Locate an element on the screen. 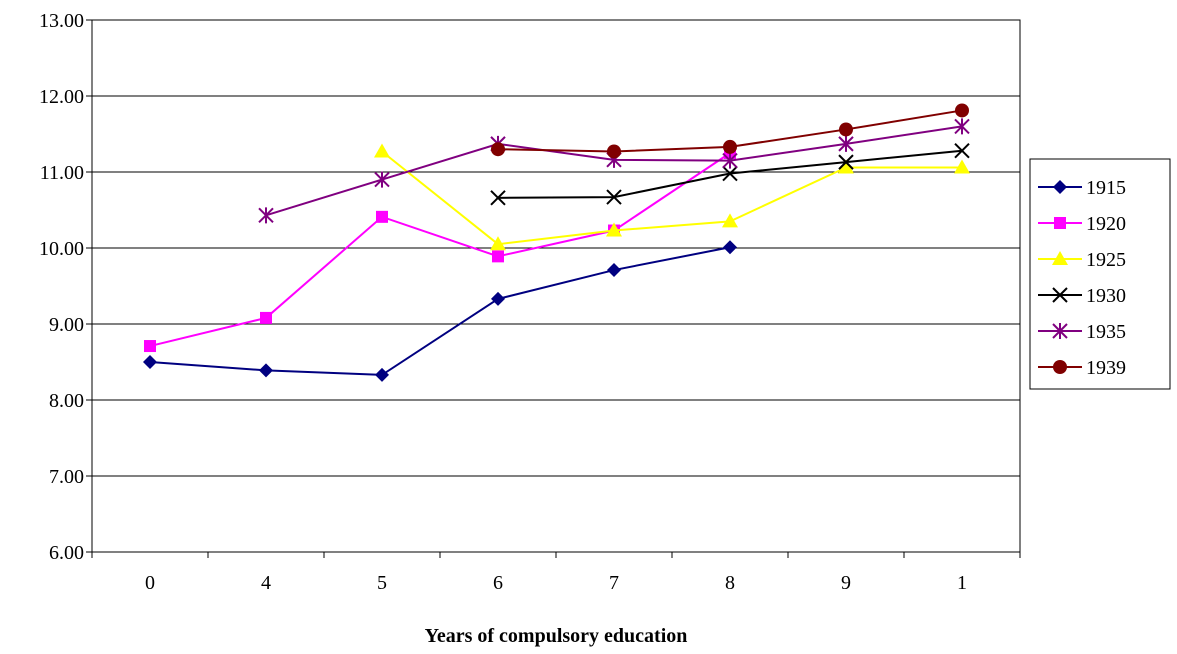 The width and height of the screenshot is (1177, 654). x-tick-label: 5 is located at coordinates (382, 583).